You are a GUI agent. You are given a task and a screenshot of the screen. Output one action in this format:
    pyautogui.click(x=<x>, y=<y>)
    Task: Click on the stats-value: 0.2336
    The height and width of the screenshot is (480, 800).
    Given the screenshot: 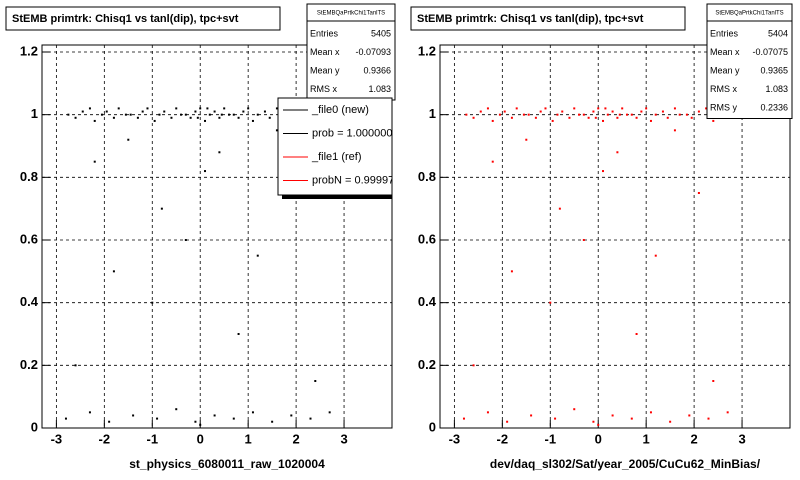 What is the action you would take?
    pyautogui.click(x=774, y=107)
    